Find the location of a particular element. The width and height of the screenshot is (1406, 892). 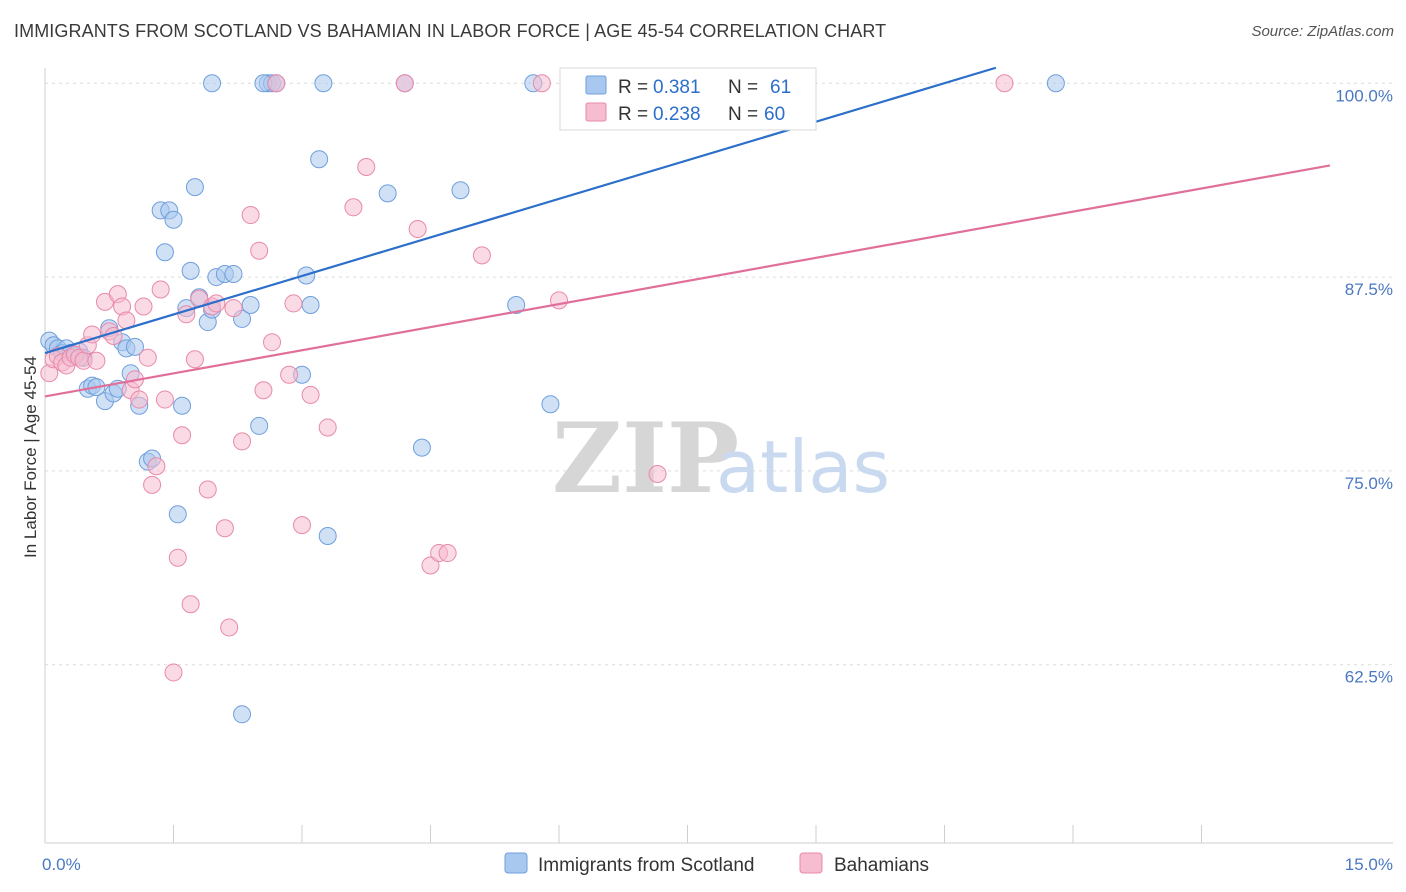

x-tick-labels: 0.0% 15.0% is located at coordinates (717, 864).